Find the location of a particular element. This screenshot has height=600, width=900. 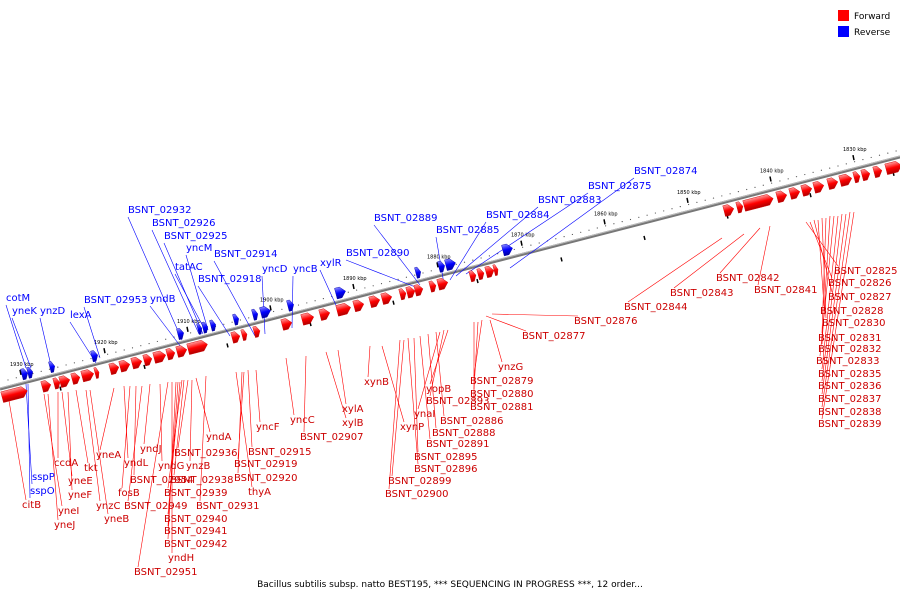

reverse-gene-label: BSNT_02884 is located at coordinates (517, 215).